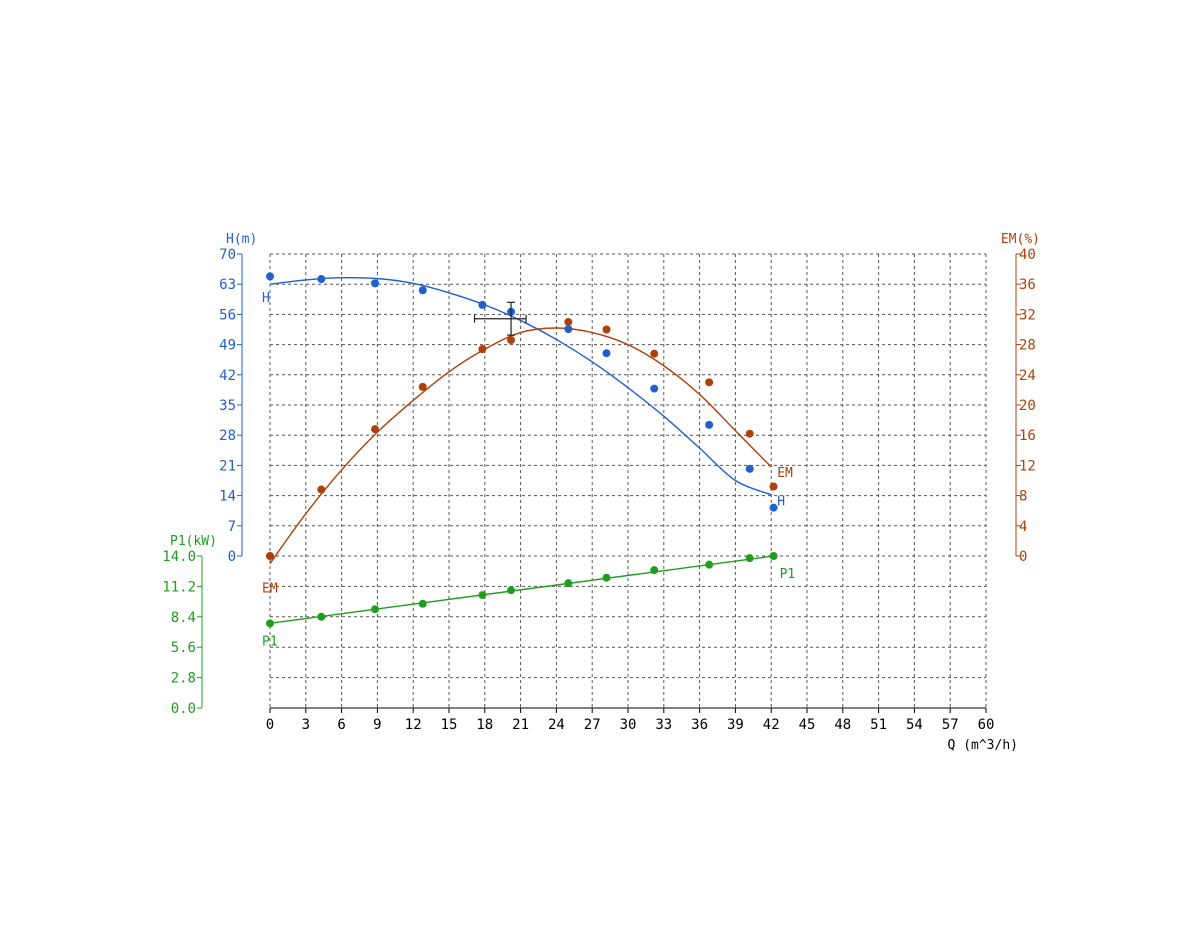 The height and width of the screenshot is (950, 1200). I want to click on x-axis-label: Q (m^3/h), so click(983, 745).